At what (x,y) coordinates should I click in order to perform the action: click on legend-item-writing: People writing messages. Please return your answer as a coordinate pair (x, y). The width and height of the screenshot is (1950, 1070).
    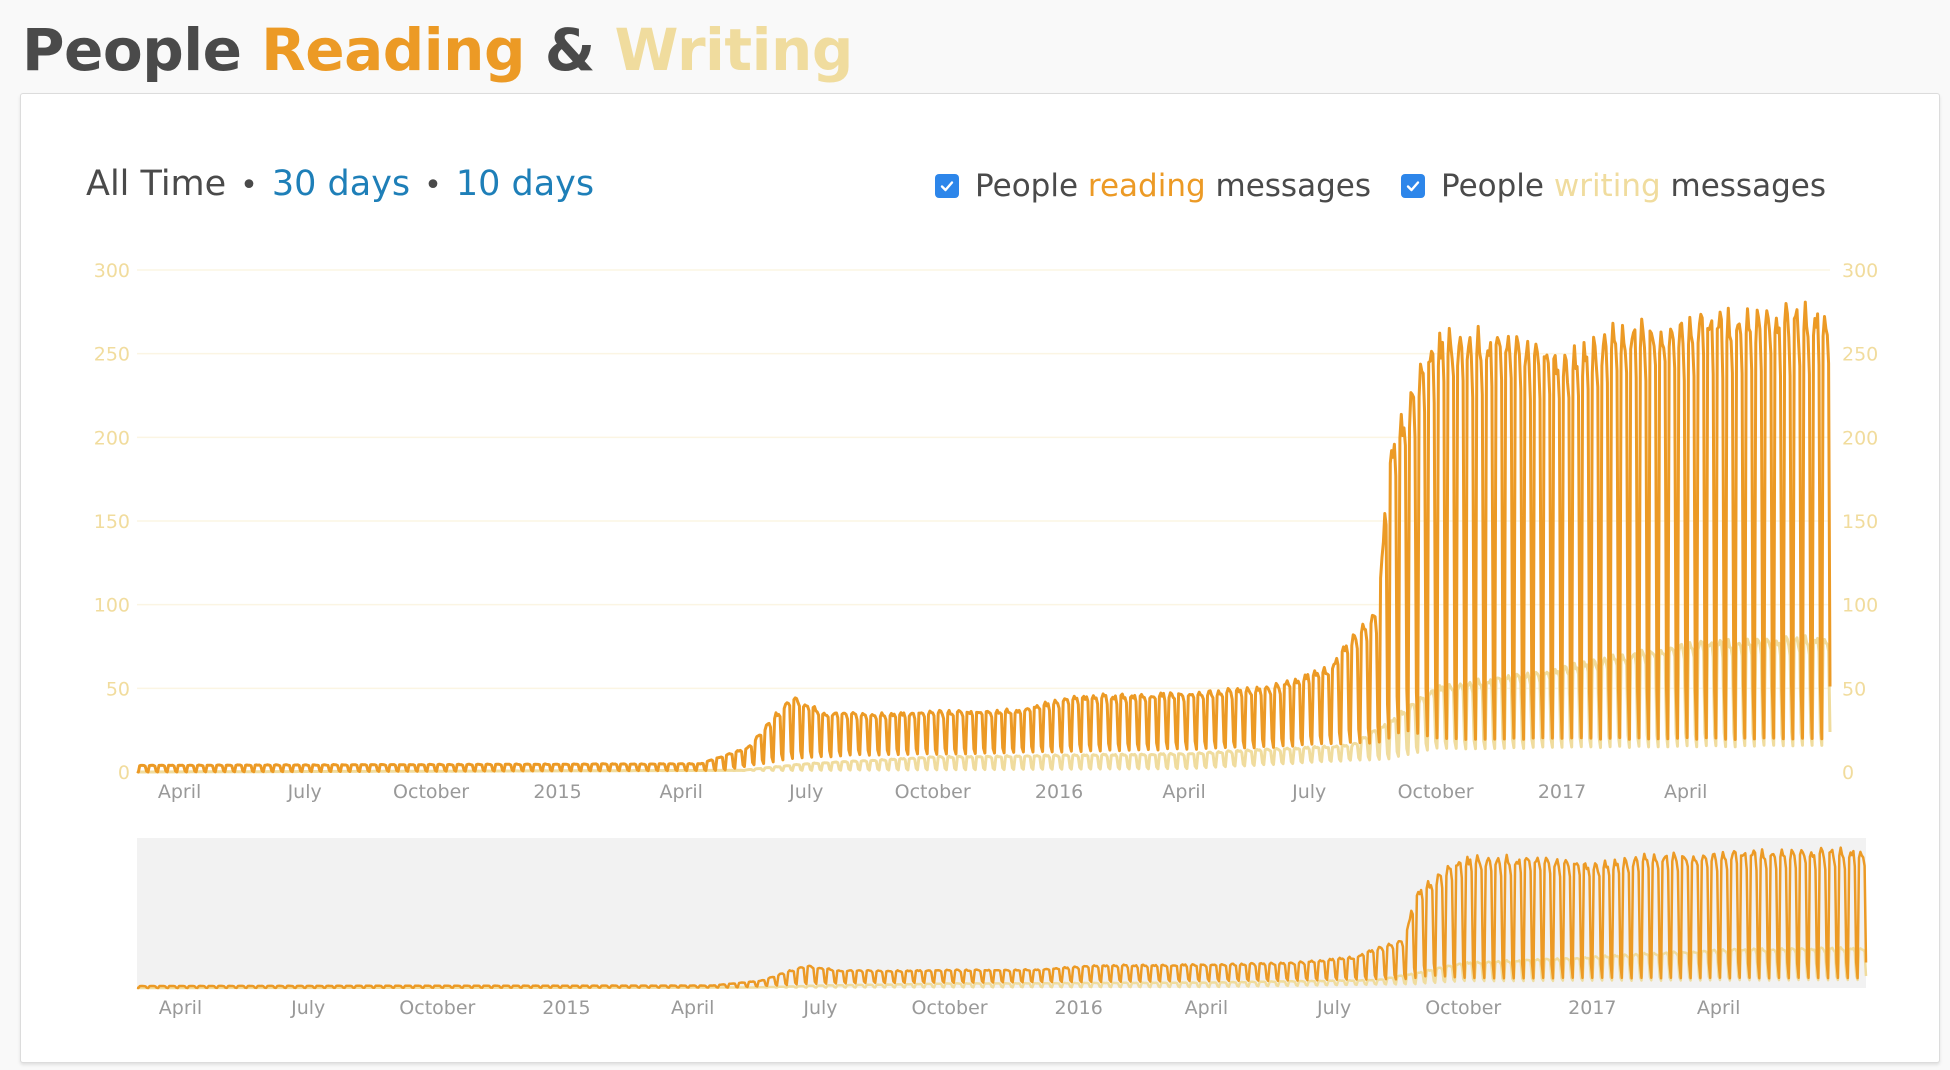
    Looking at the image, I should click on (1613, 186).